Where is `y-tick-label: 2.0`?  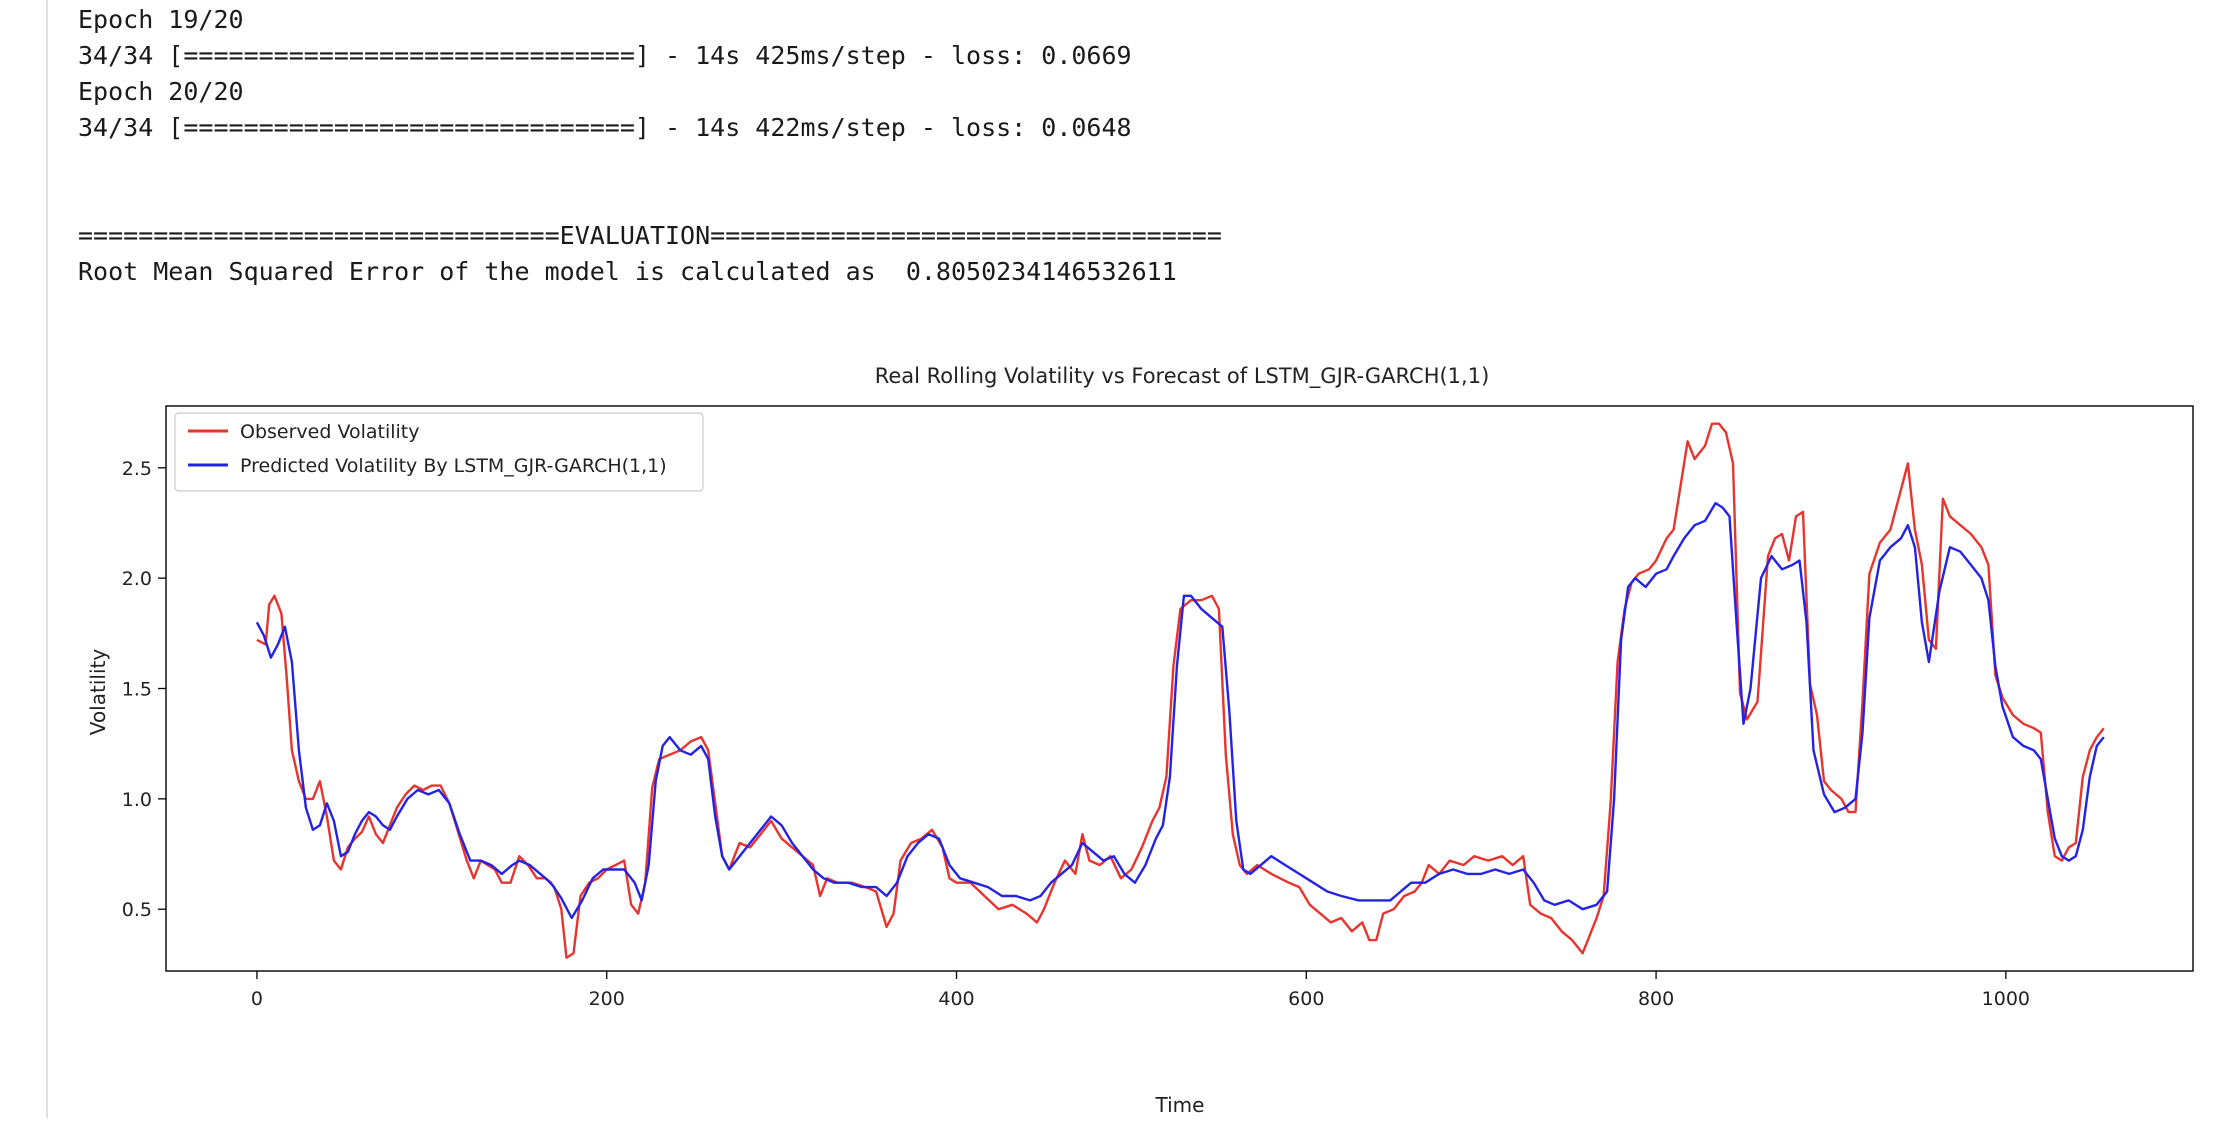 y-tick-label: 2.0 is located at coordinates (137, 579).